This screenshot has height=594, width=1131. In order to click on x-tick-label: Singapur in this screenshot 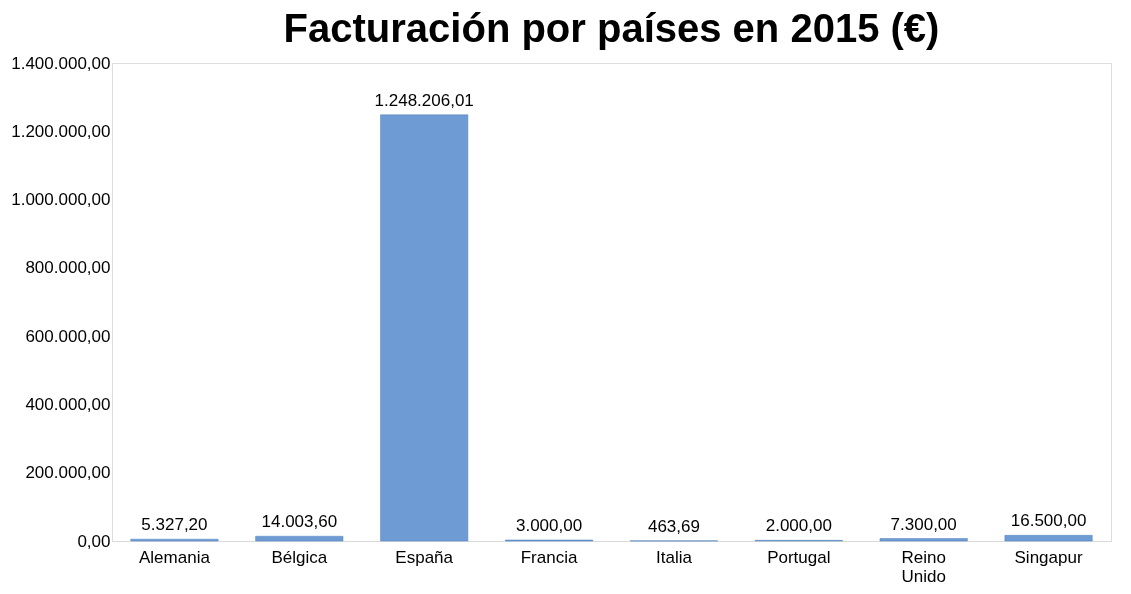, I will do `click(1048, 557)`.